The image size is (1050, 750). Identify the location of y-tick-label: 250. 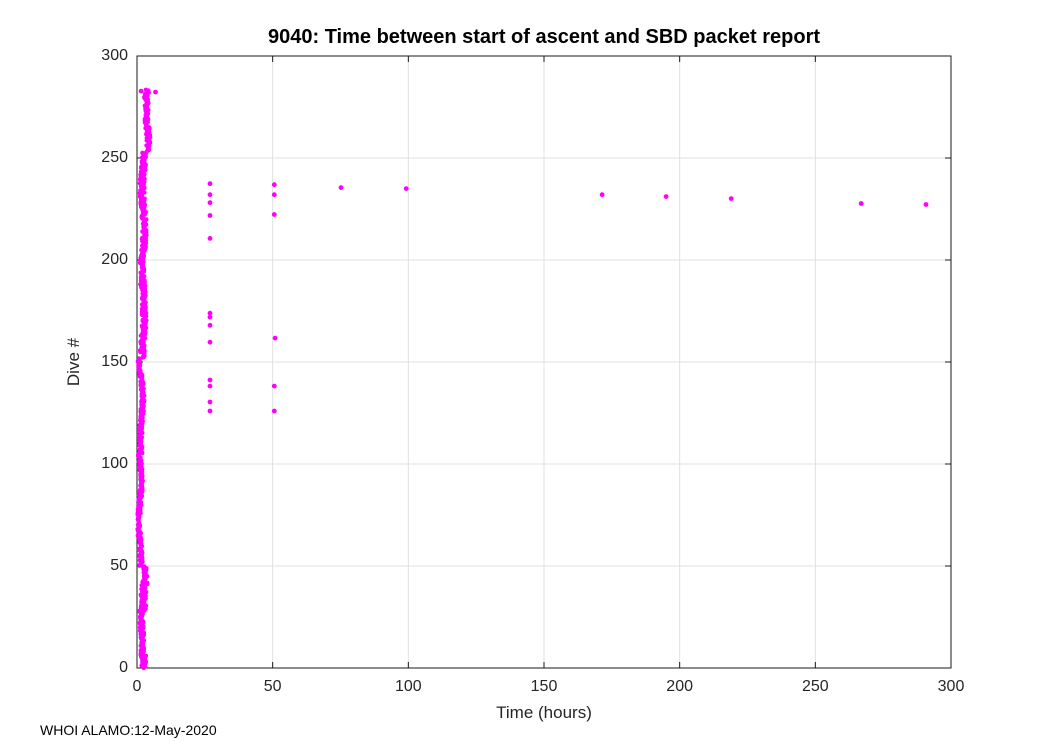
(114, 157).